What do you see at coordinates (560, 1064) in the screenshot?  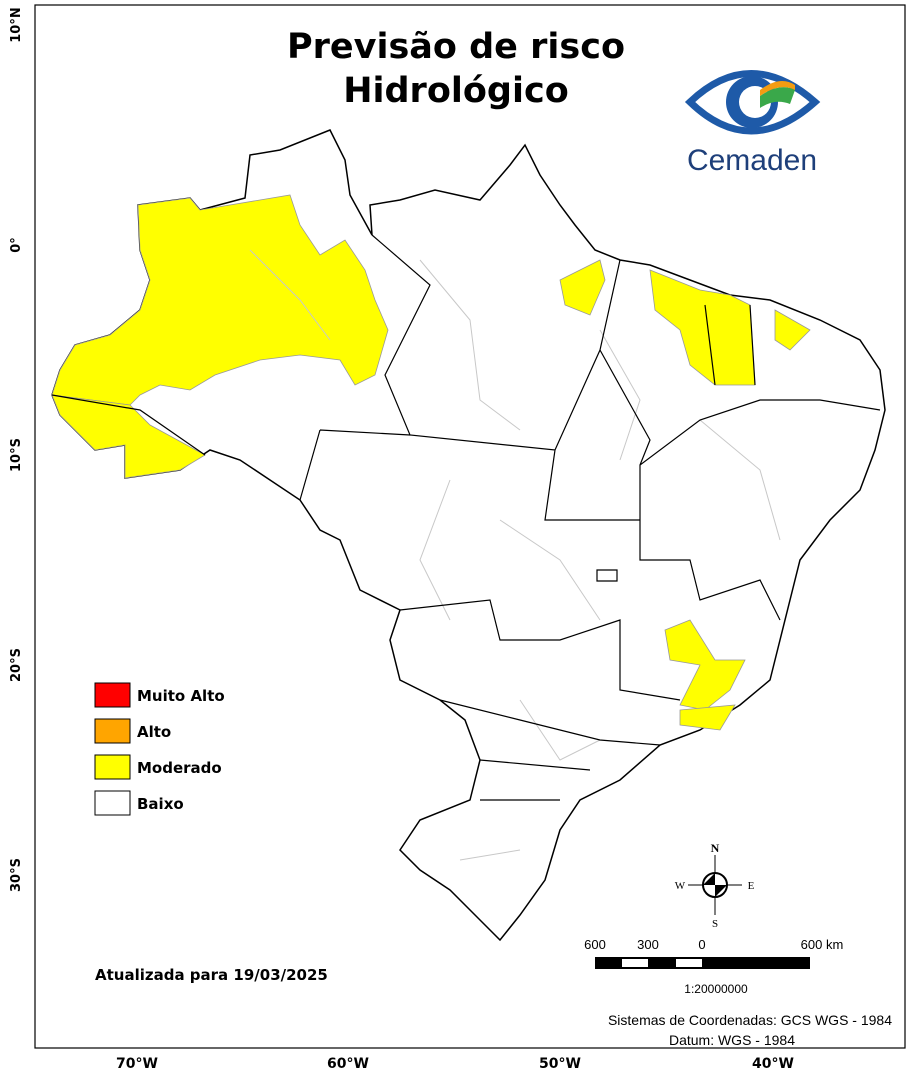 I see `longitude-label: 50°W` at bounding box center [560, 1064].